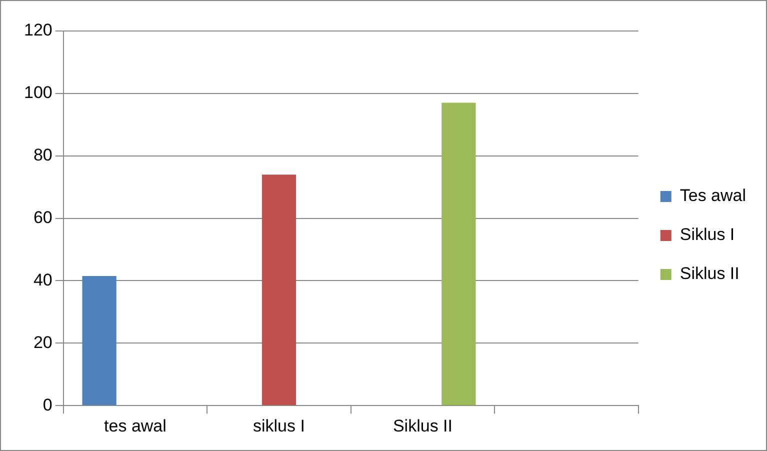  Describe the element at coordinates (135, 426) in the screenshot. I see `x-tick-label: tes awal` at that location.